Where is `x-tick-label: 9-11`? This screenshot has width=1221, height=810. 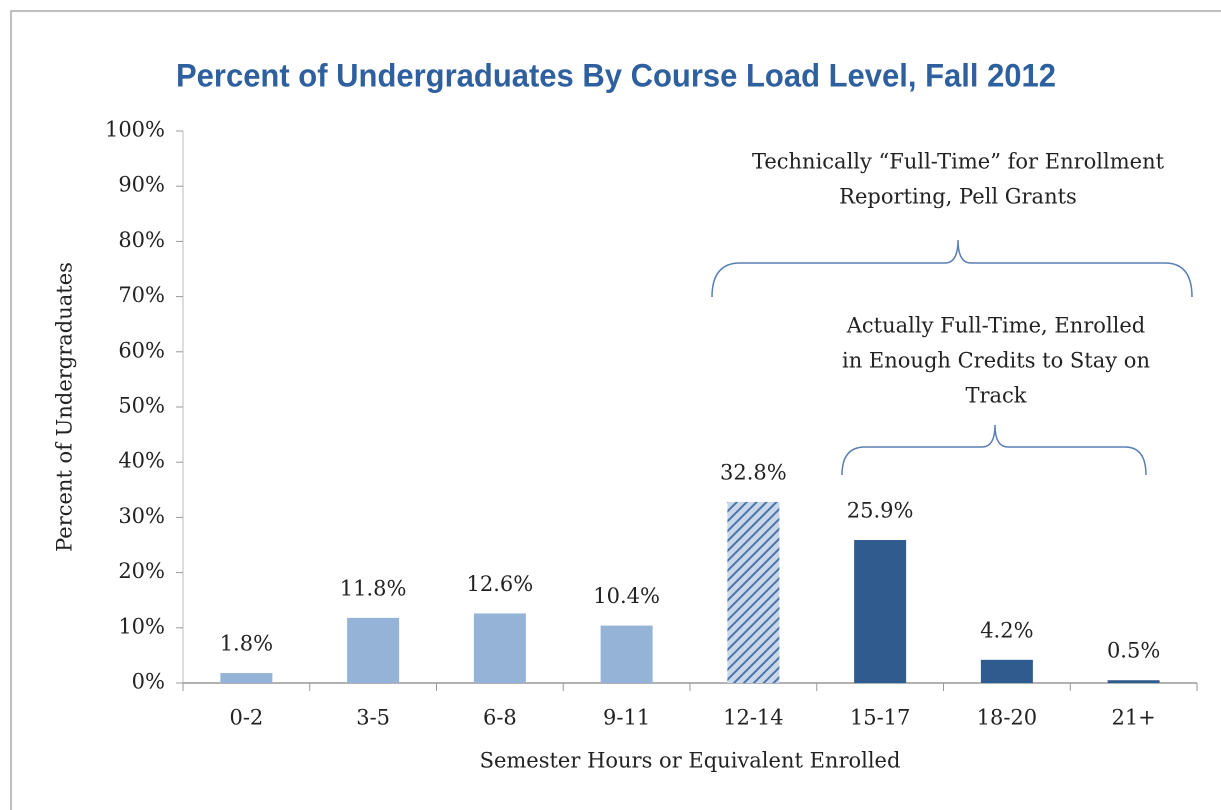 x-tick-label: 9-11 is located at coordinates (626, 718).